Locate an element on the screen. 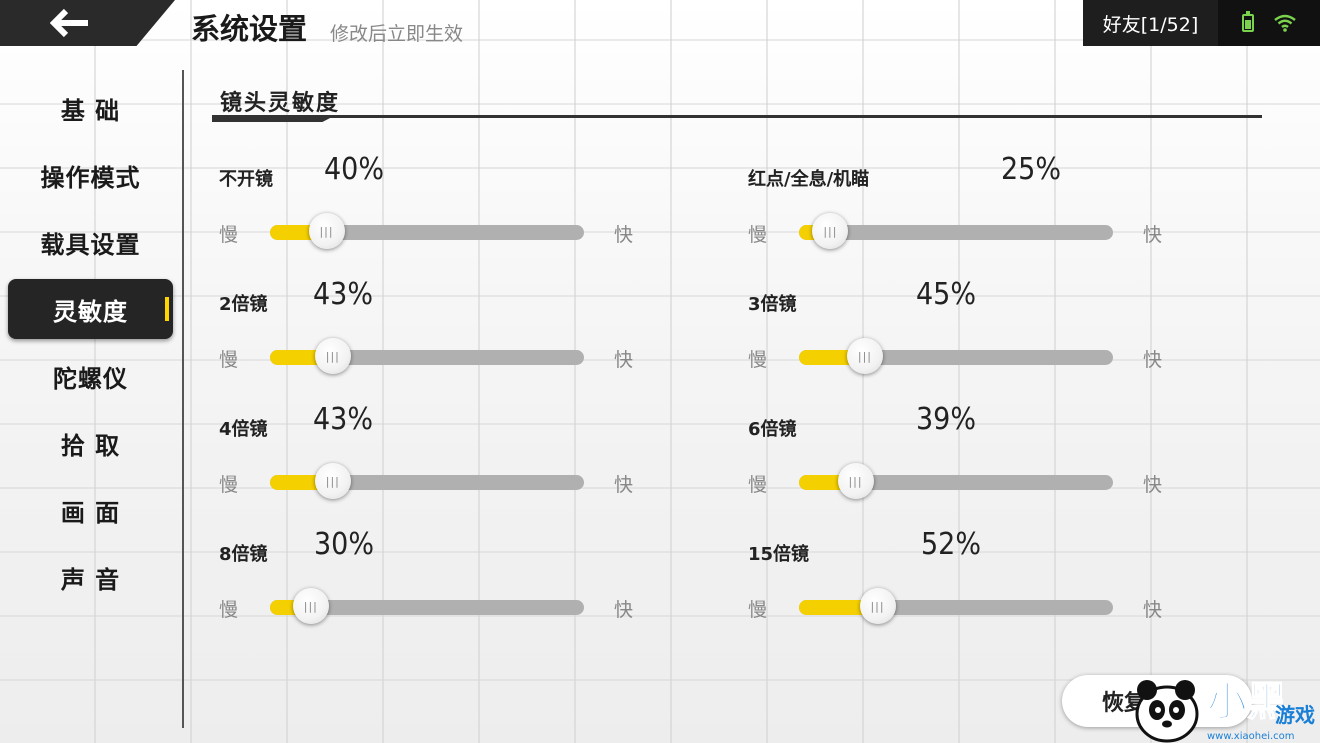 The image size is (1320, 743). xiaohei-watermark-logo: 小黑 游戏 www.xiaohei.com is located at coordinates (1225, 710).